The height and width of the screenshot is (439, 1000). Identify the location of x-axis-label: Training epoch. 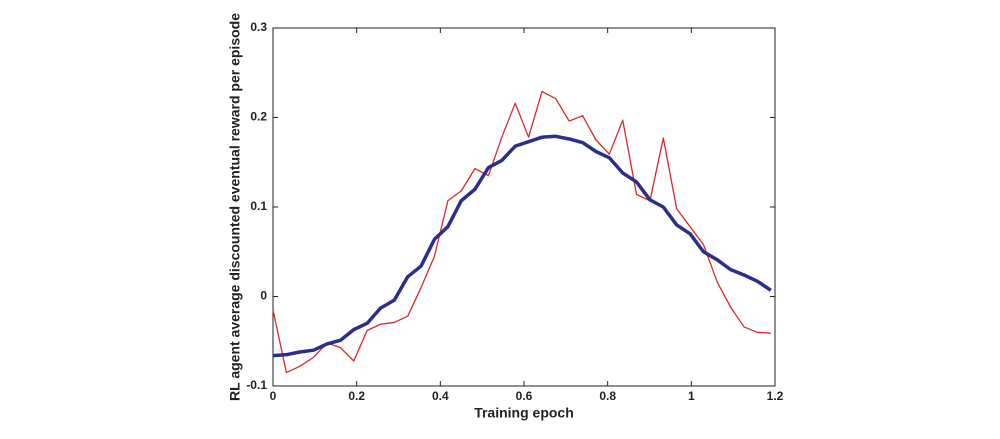
(524, 413).